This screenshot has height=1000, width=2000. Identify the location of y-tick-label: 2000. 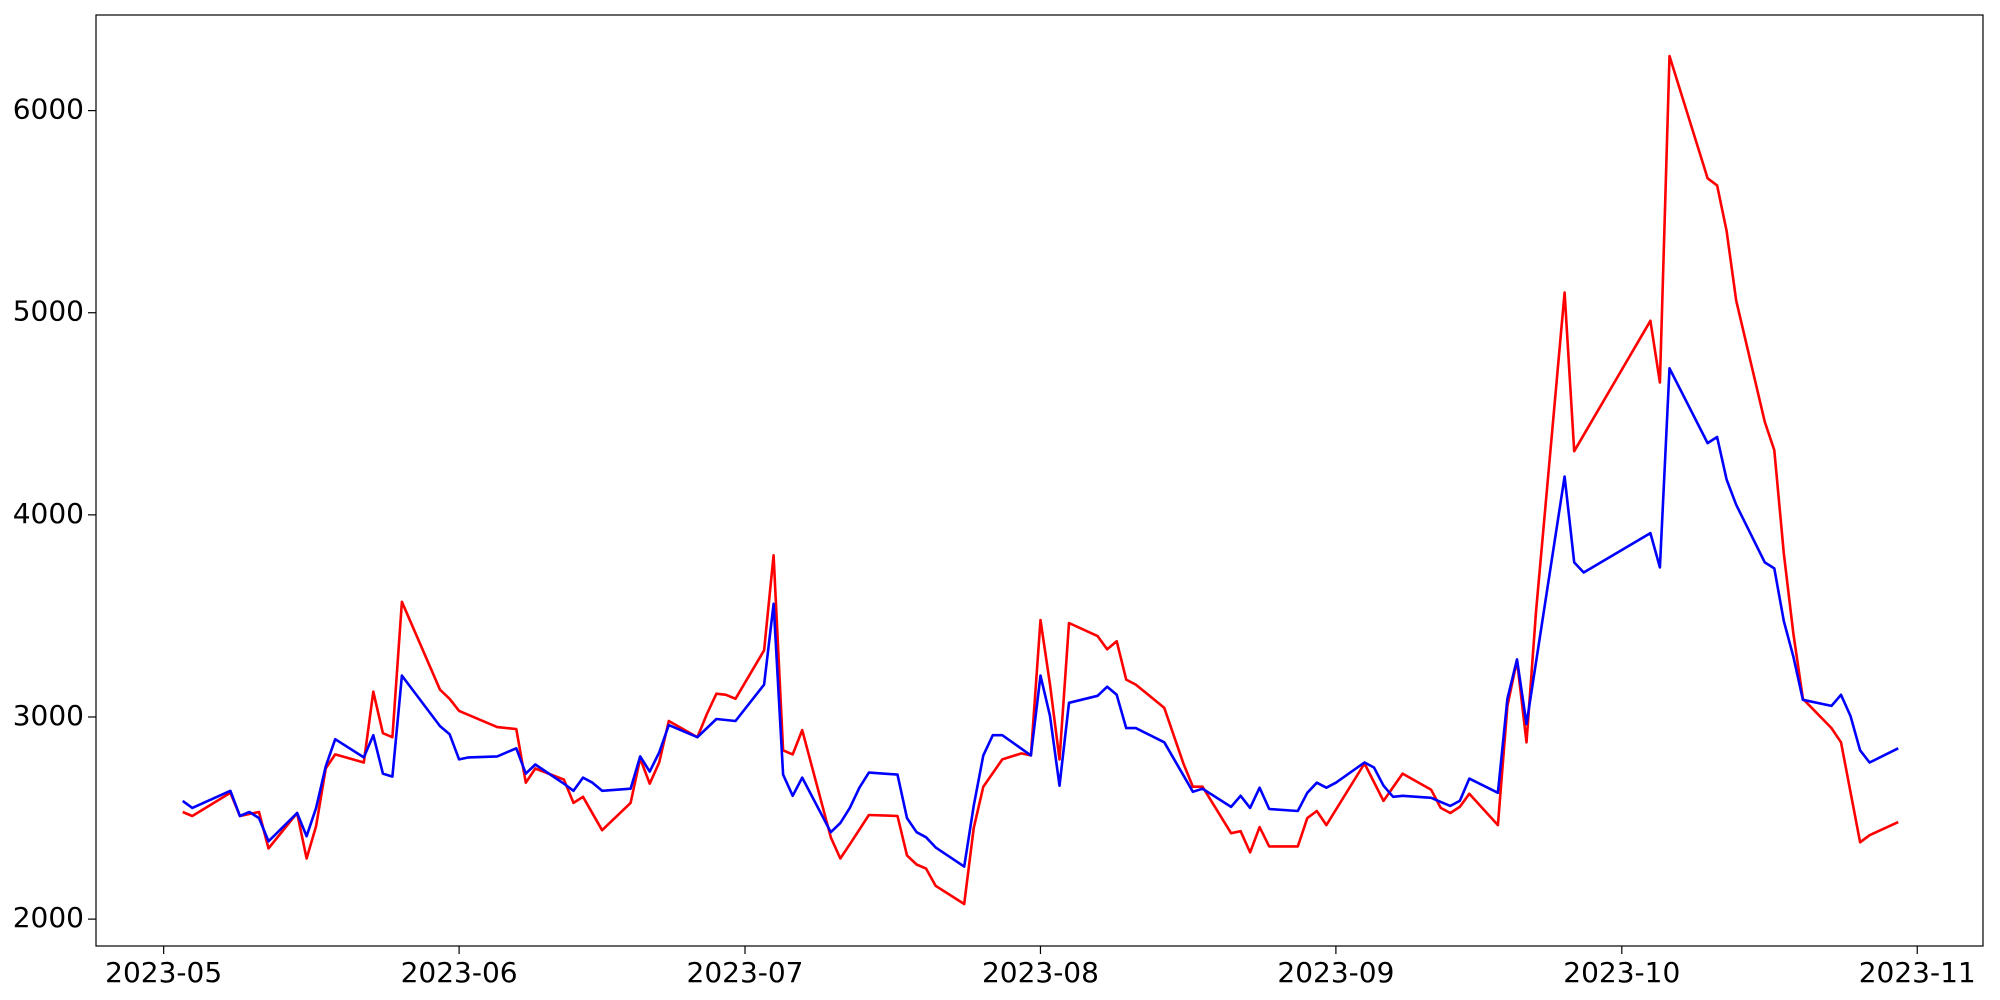
(48, 917).